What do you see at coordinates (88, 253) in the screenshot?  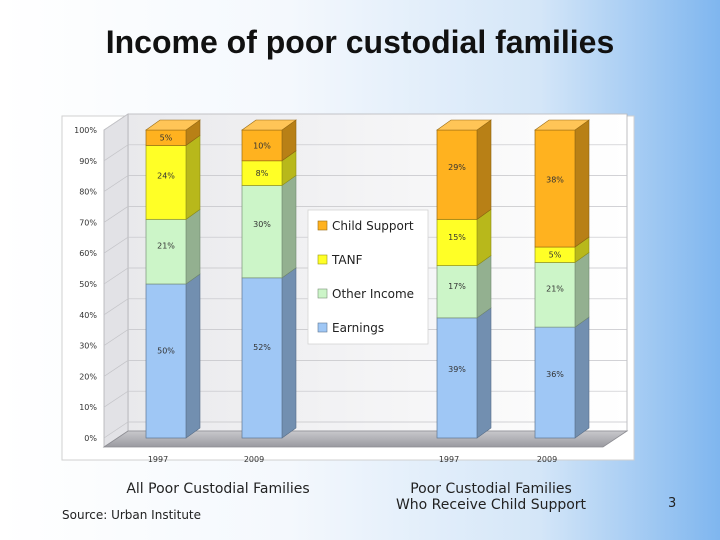 I see `y-tick-label: 60%` at bounding box center [88, 253].